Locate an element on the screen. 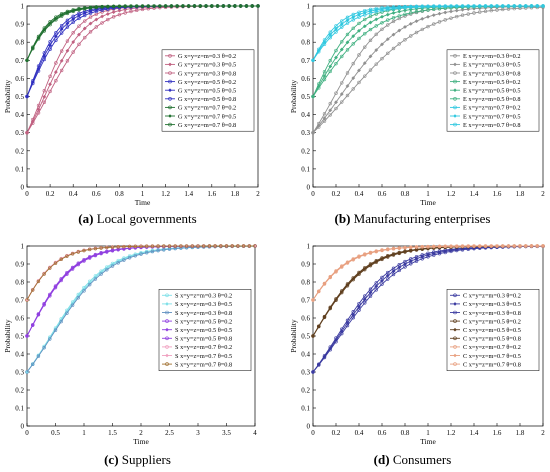  panel-d-xtick-label: 1 is located at coordinates (428, 433).